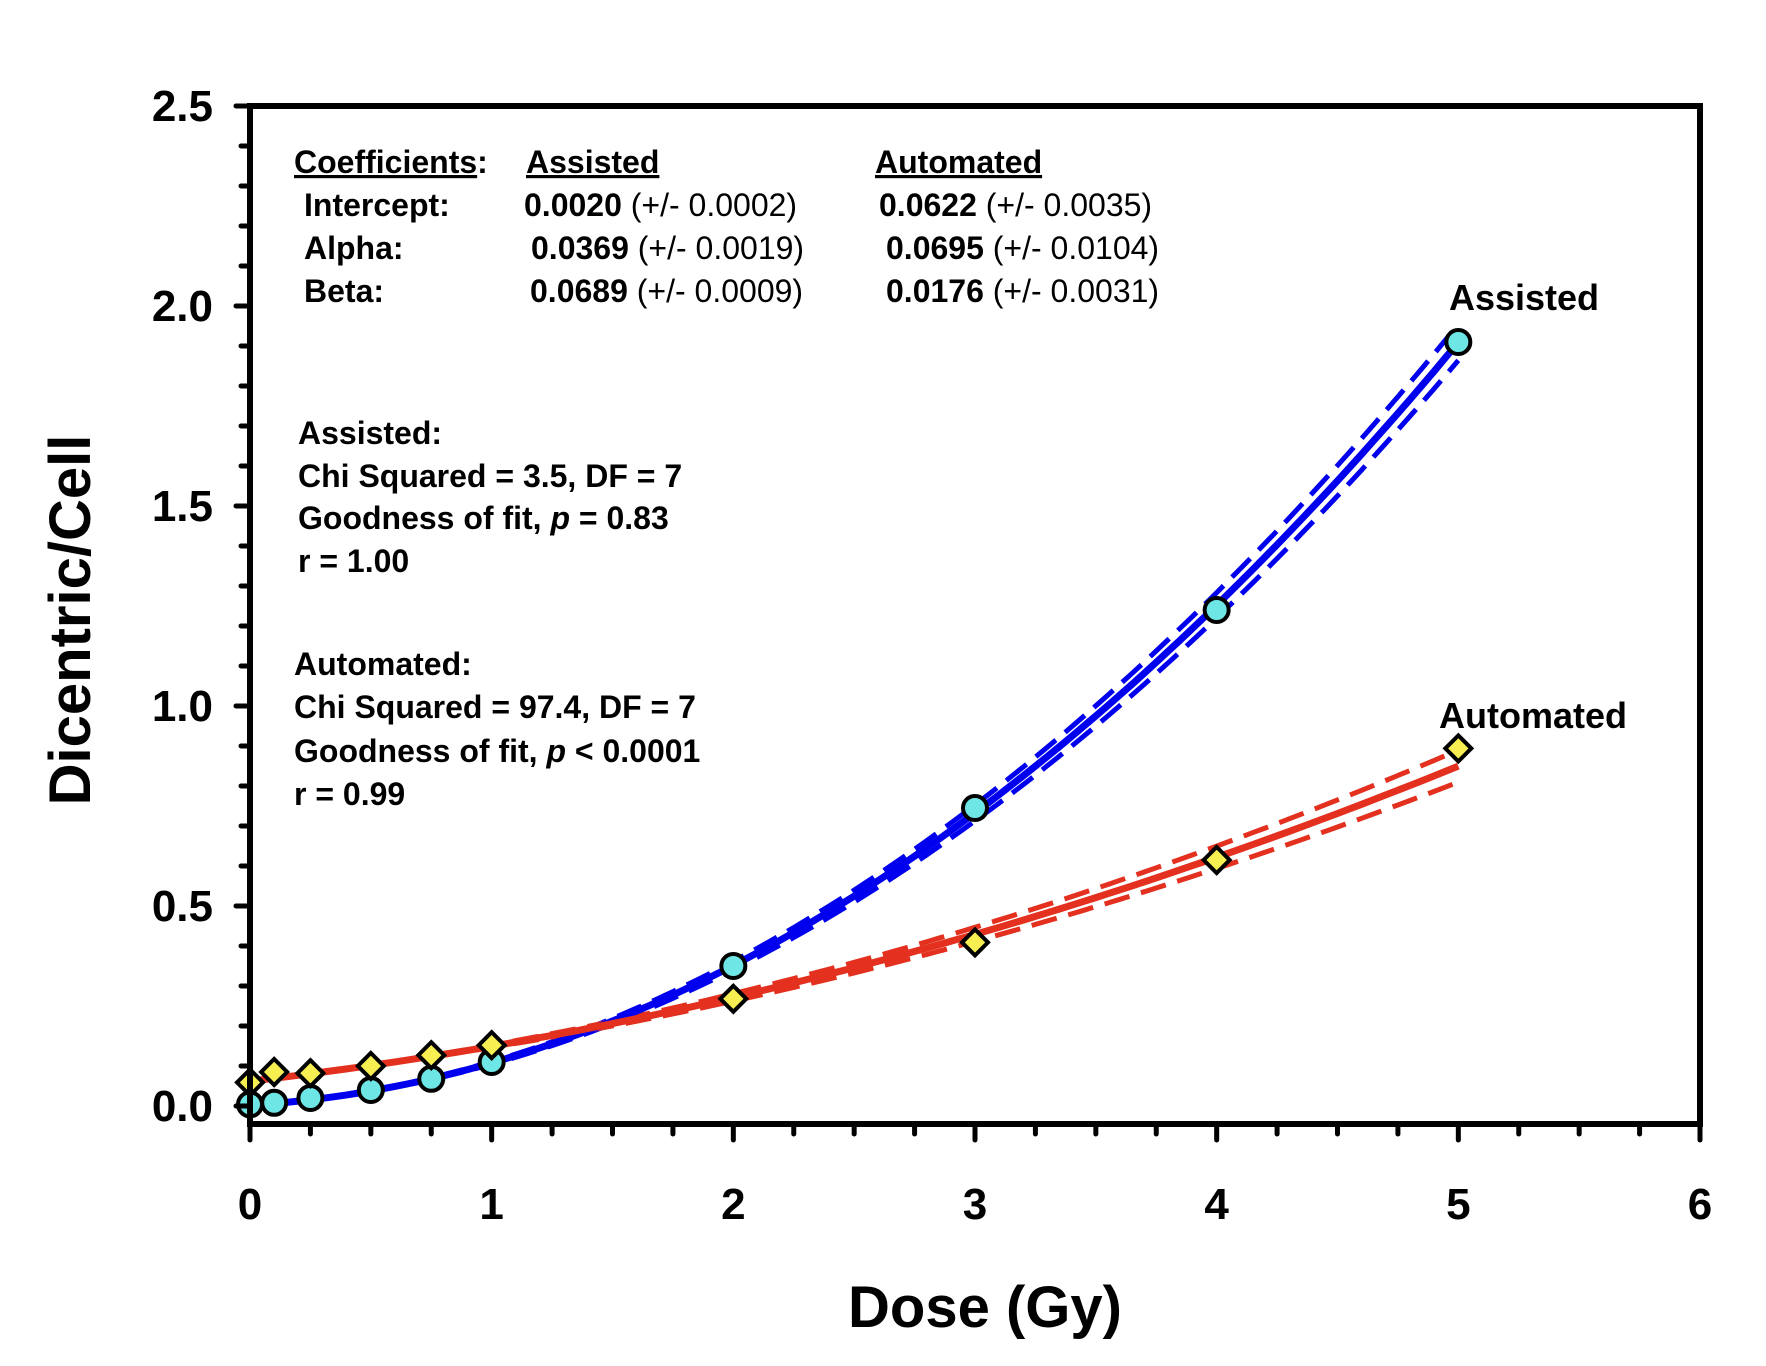  What do you see at coordinates (391, 162) in the screenshot?
I see `coef-header: Coefficients:` at bounding box center [391, 162].